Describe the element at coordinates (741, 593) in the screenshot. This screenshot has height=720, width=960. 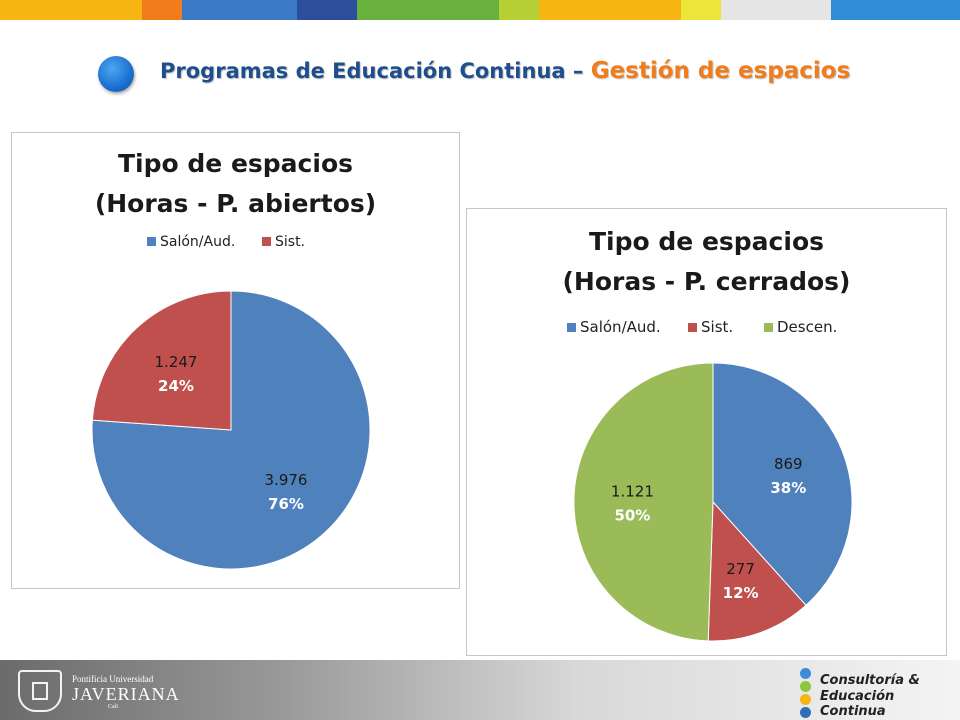
I see `data-label-percent: 12%` at that location.